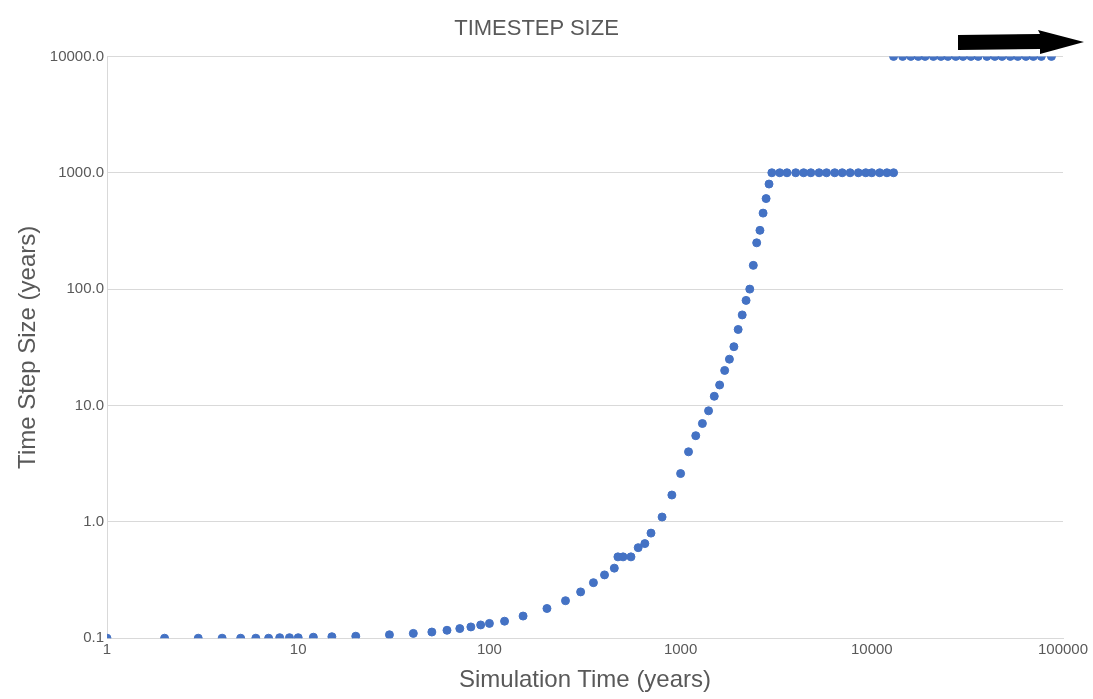 The height and width of the screenshot is (699, 1093). Describe the element at coordinates (1063, 649) in the screenshot. I see `x-tick-label: 100000` at that location.